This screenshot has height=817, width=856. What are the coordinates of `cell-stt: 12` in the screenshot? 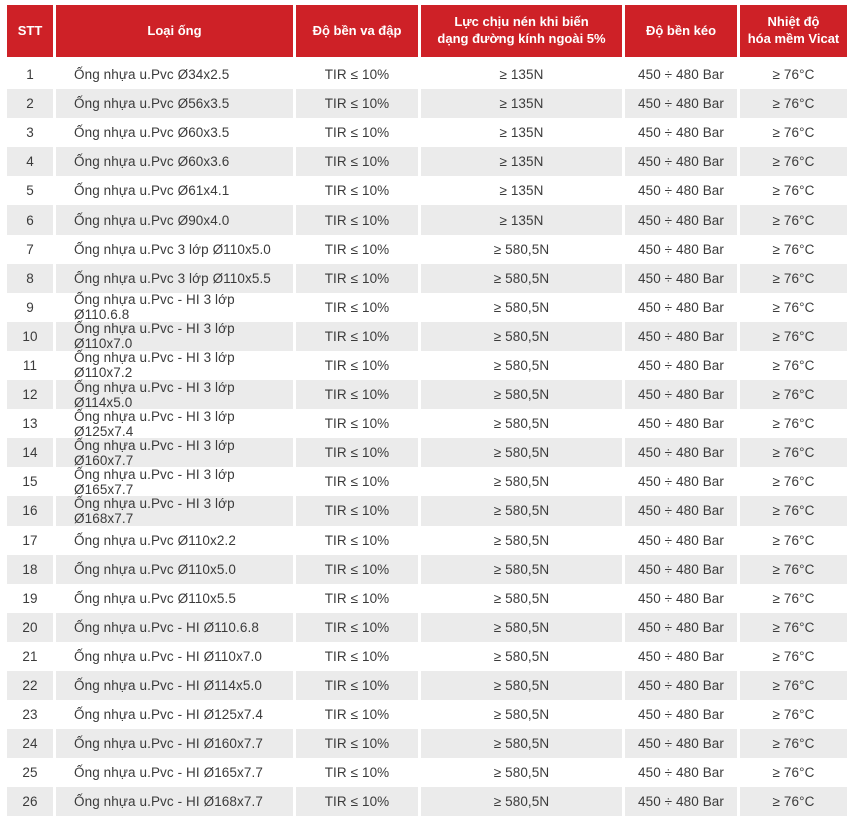 It's located at (30, 395).